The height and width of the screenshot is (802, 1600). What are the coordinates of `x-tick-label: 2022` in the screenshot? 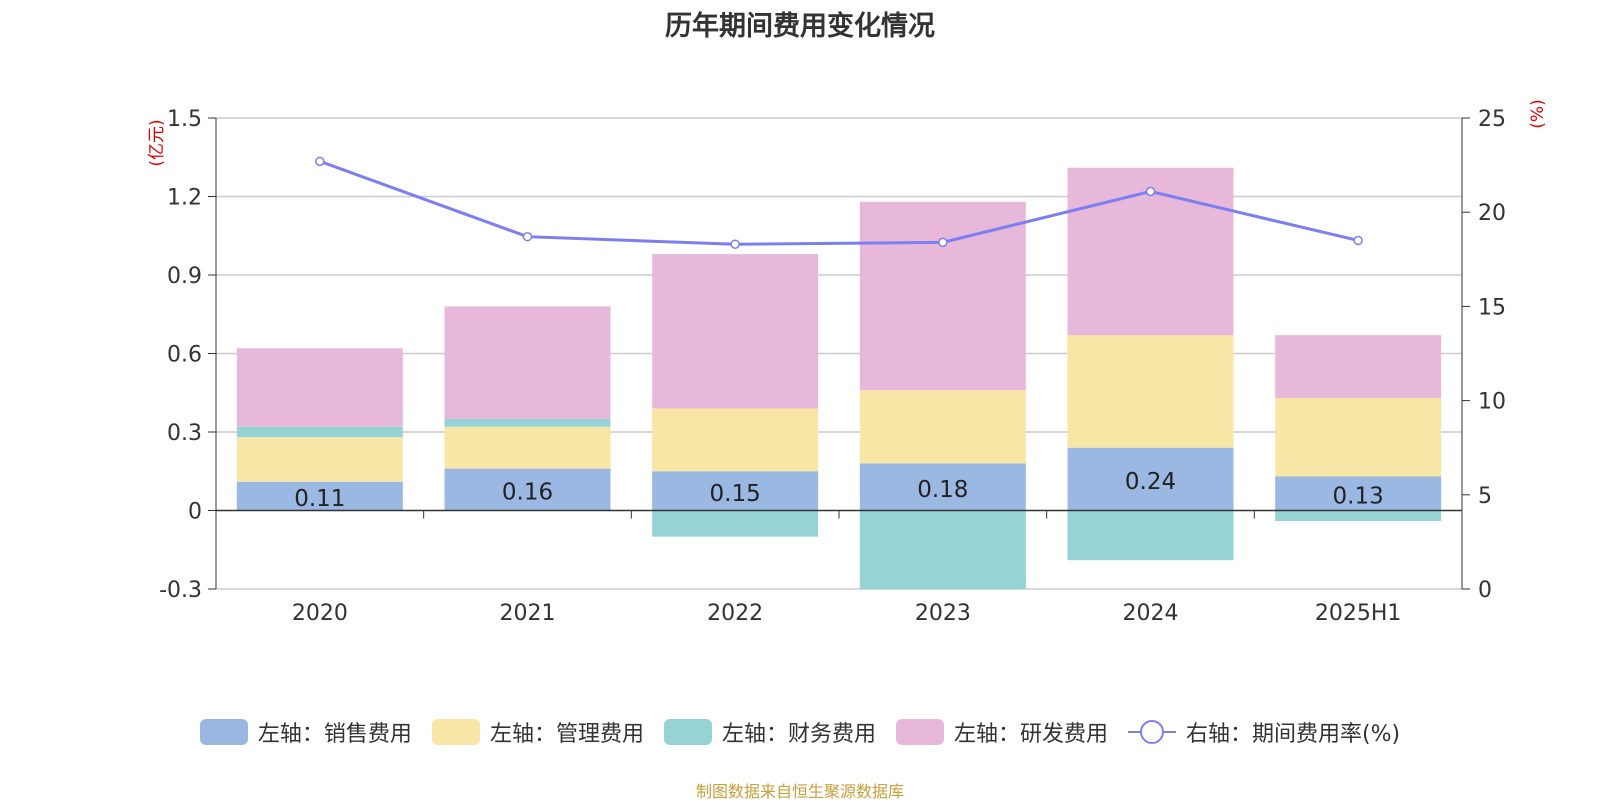 It's located at (735, 613).